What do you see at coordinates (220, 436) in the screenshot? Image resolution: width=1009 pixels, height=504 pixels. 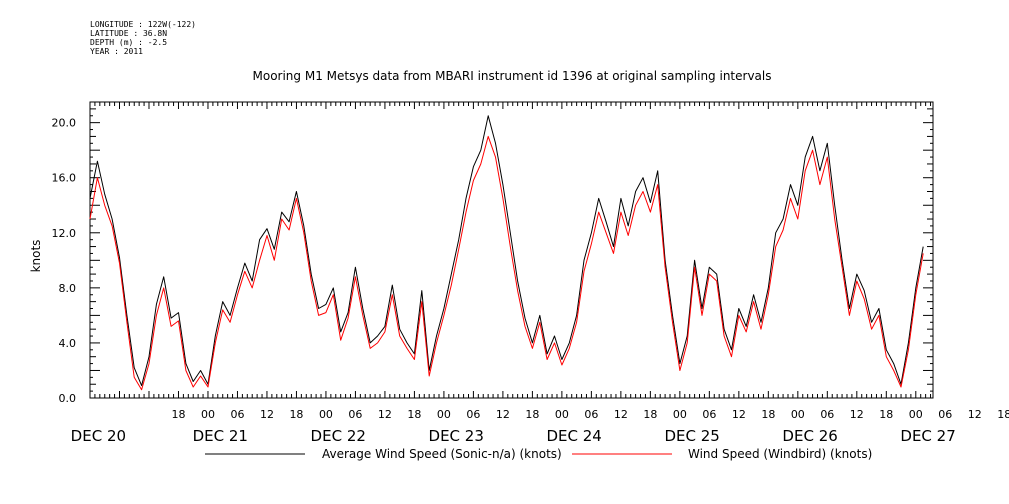 I see `day-label: DEC 21` at bounding box center [220, 436].